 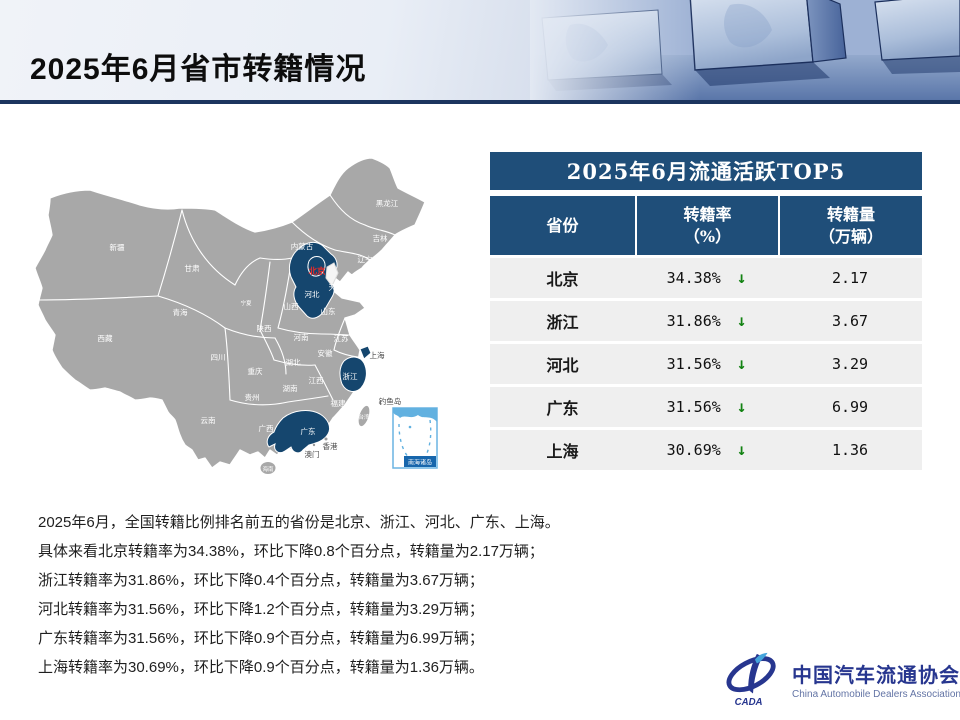 What do you see at coordinates (312, 454) in the screenshot?
I see `map-label: 澳门` at bounding box center [312, 454].